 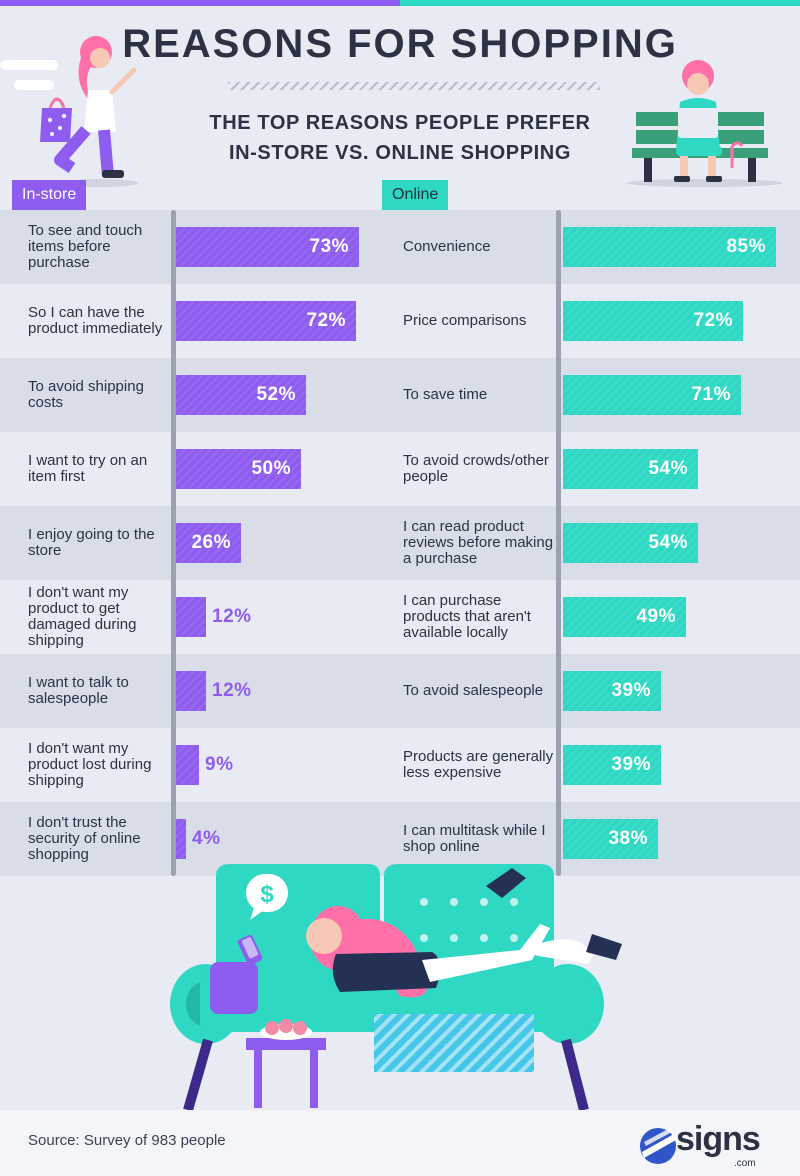 What do you see at coordinates (711, 394) in the screenshot?
I see `online-value-label: 71%` at bounding box center [711, 394].